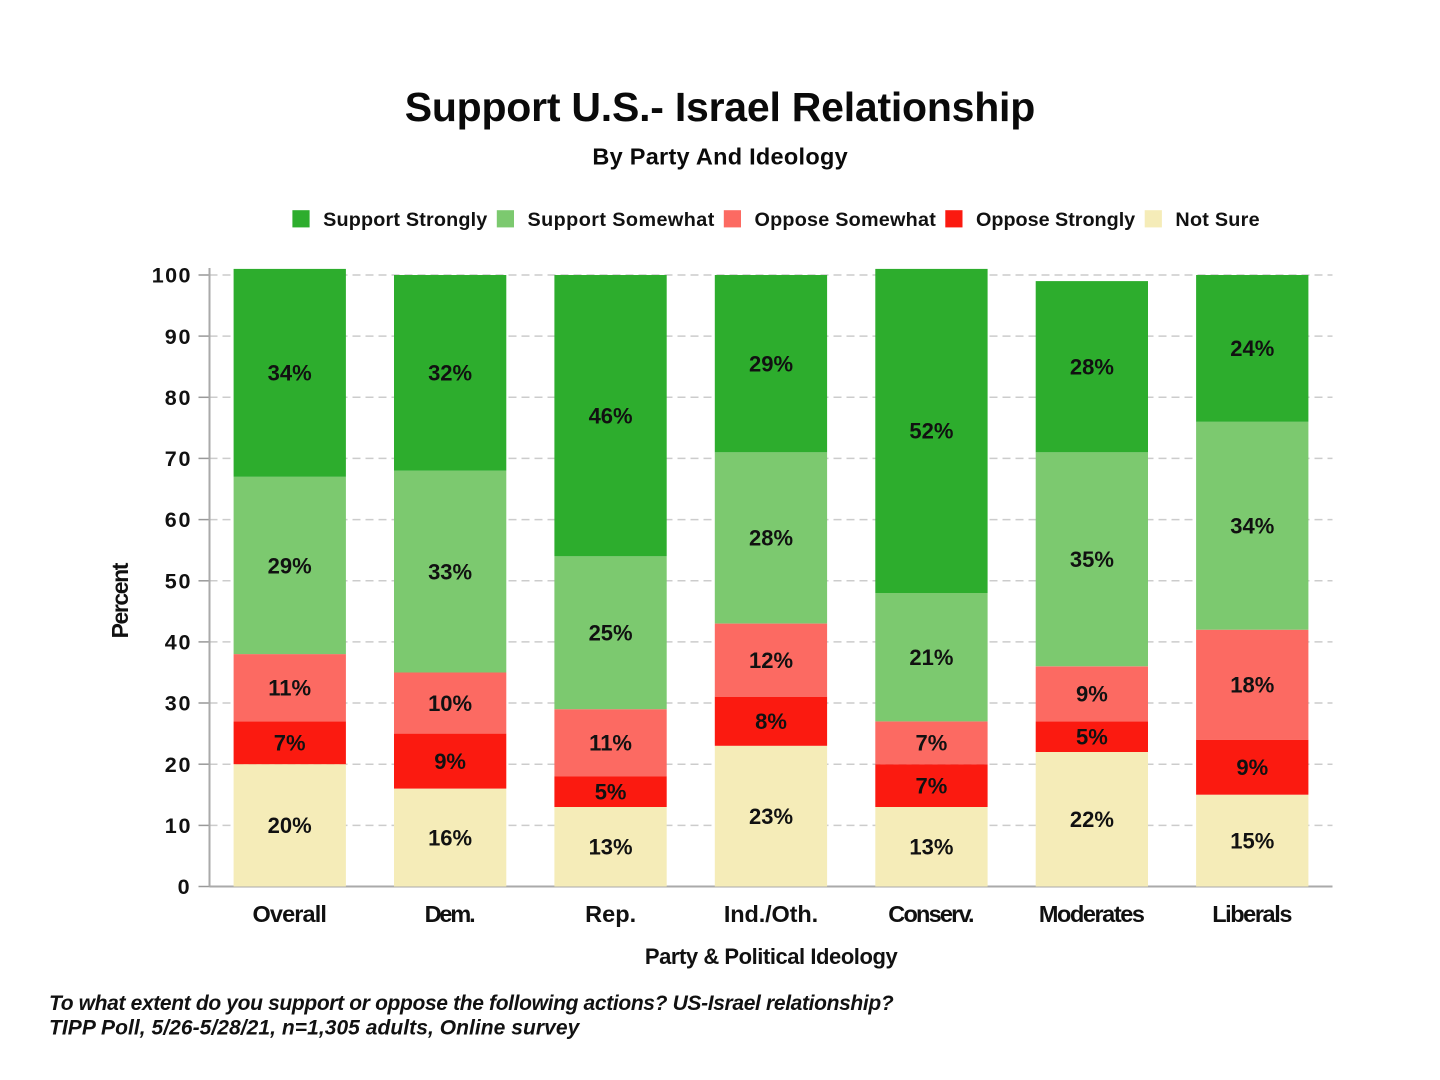 The height and width of the screenshot is (1080, 1440). Describe the element at coordinates (178, 459) in the screenshot. I see `svg-text: 70` at that location.